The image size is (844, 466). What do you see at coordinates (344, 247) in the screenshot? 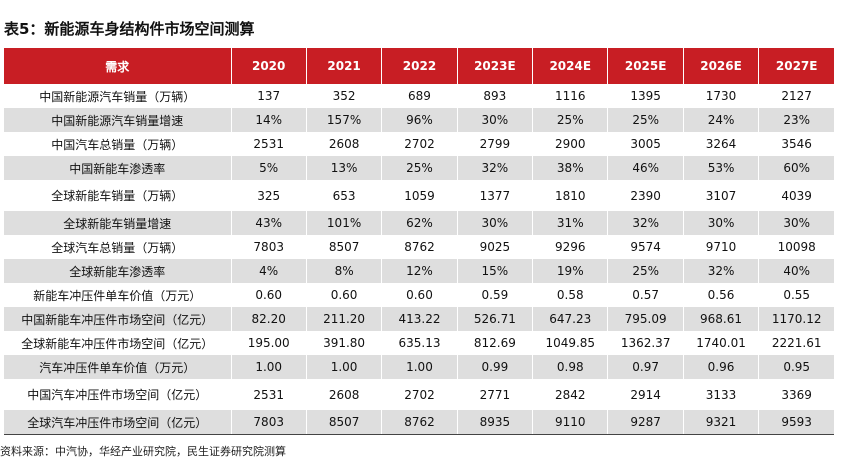
I see `table-cell: 8507` at bounding box center [344, 247].